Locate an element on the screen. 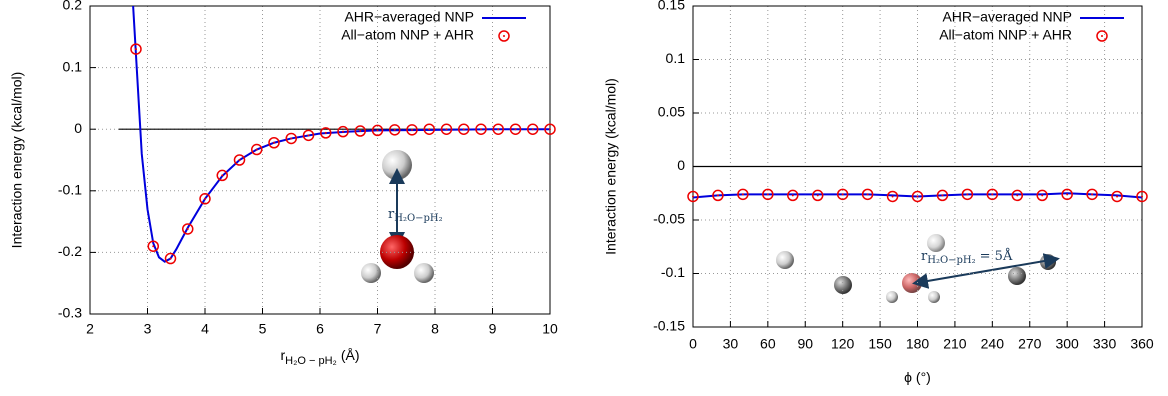 The image size is (1168, 396). x-tick-label: 4 is located at coordinates (205, 329).